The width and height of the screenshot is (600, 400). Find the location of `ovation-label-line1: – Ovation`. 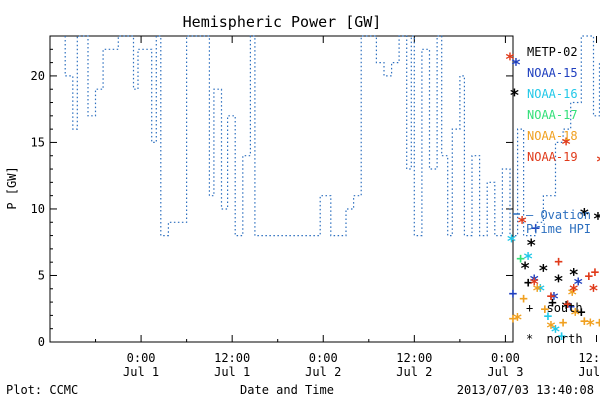

ovation-label-line1: – Ovation is located at coordinates (558, 215).